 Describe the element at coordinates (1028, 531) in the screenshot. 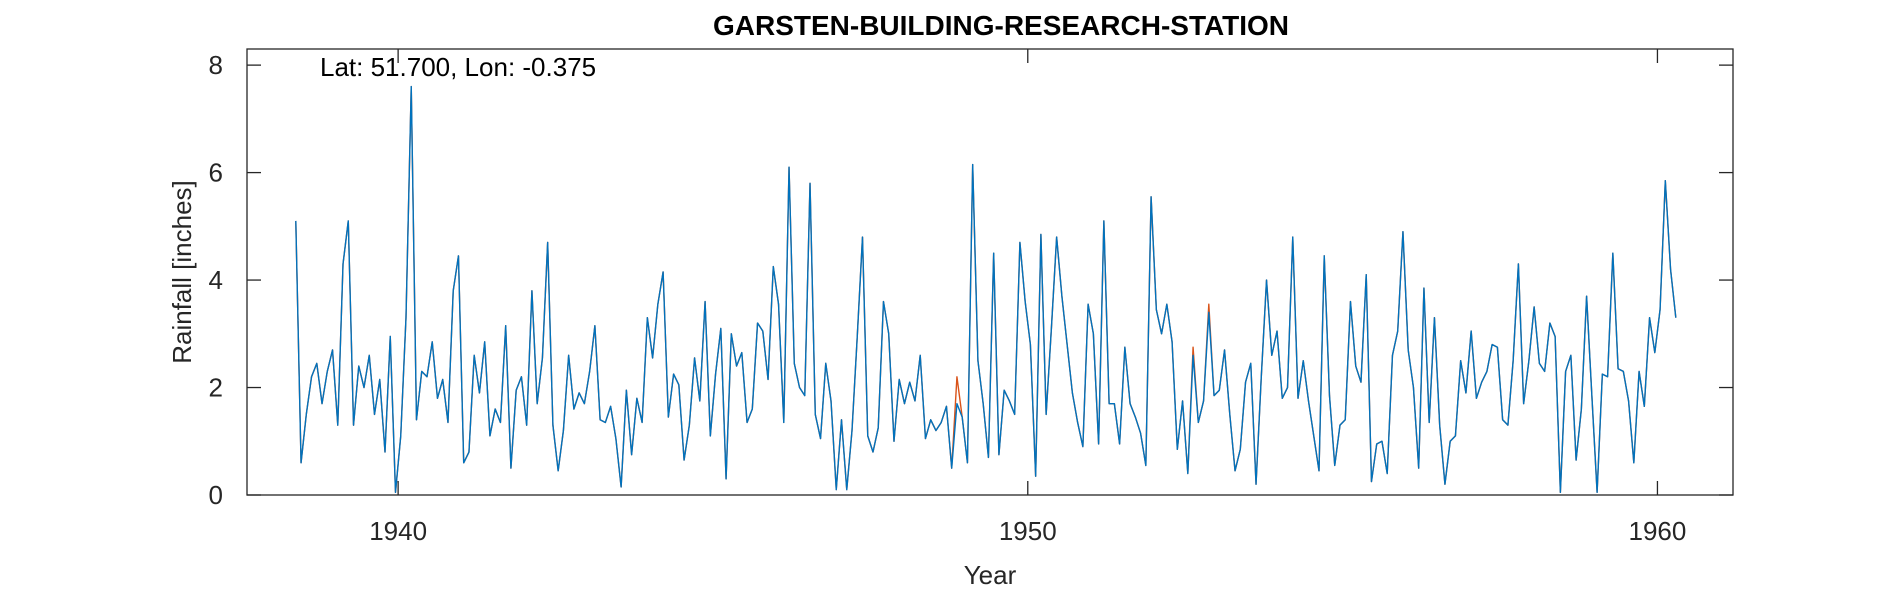

I see `x-tick-label: 1950` at that location.